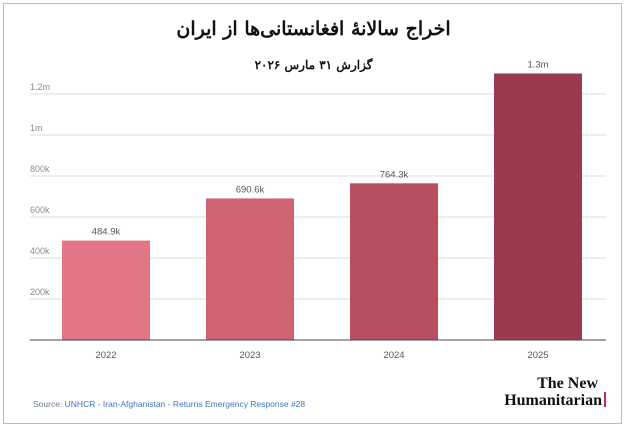  Describe the element at coordinates (40, 169) in the screenshot. I see `y-tick-label: 800k` at that location.